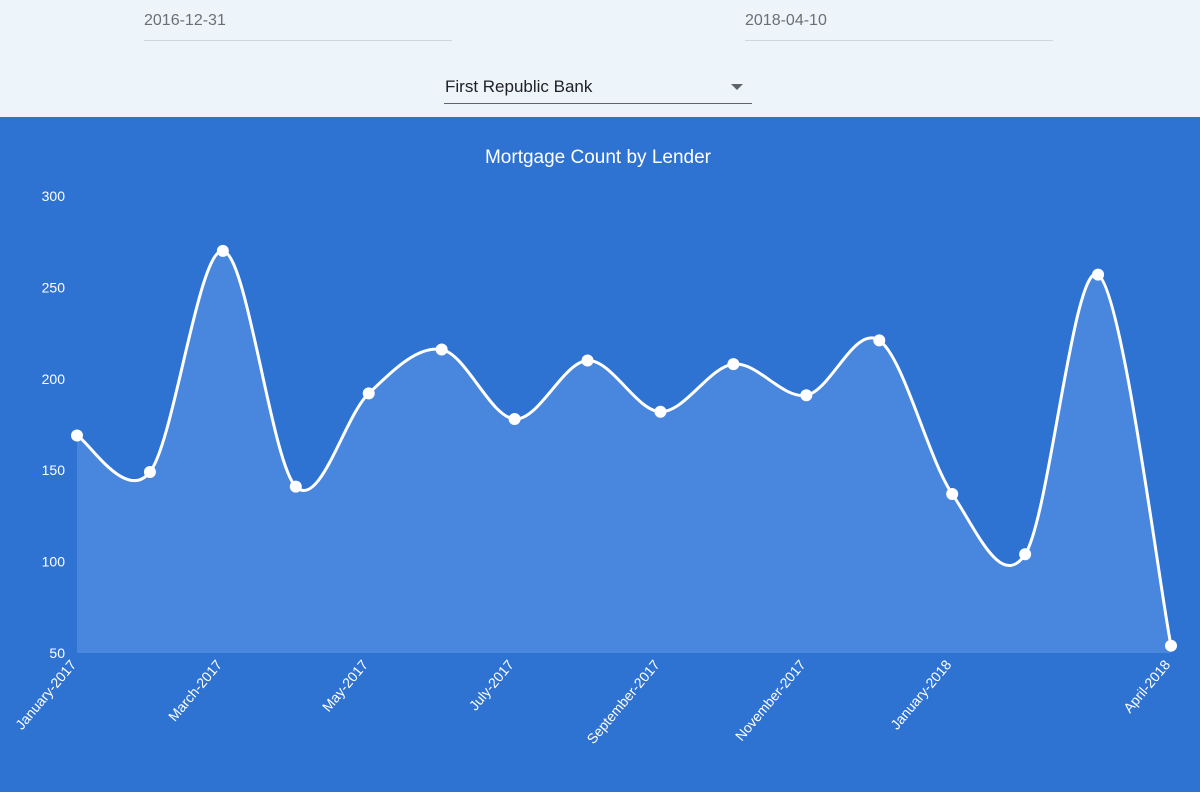 This screenshot has height=792, width=1200. I want to click on start-date-field, so click(298, 24).